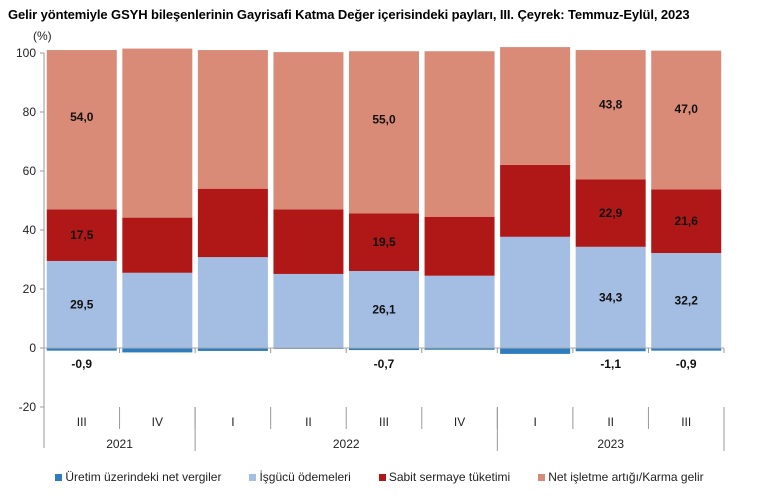 This screenshot has width=759, height=496. I want to click on data-label: 26,1, so click(384, 310).